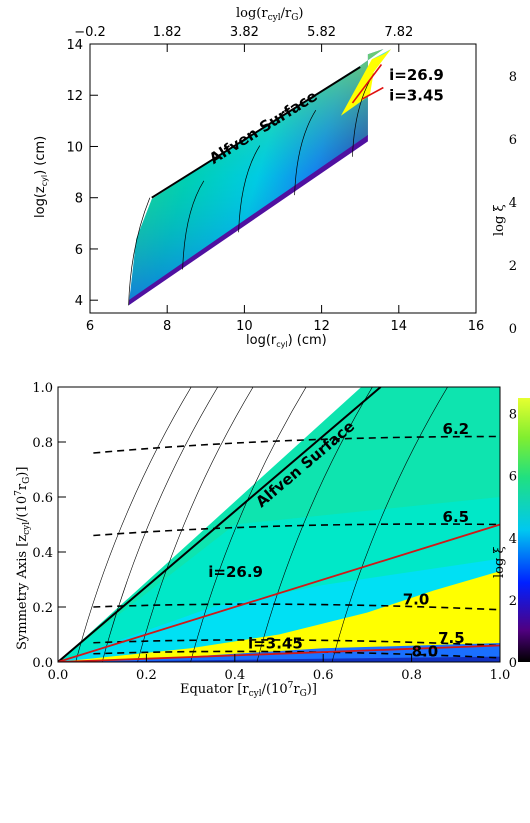 This screenshot has width=530, height=823. Describe the element at coordinates (513, 203) in the screenshot. I see `top-colorbar-tick-2: 4` at that location.